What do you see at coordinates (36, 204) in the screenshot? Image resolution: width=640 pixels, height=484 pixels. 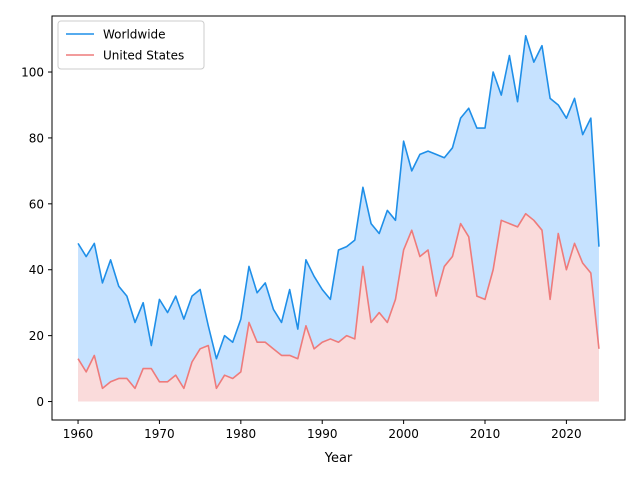 I see `y-tick-label: 60` at bounding box center [36, 204].